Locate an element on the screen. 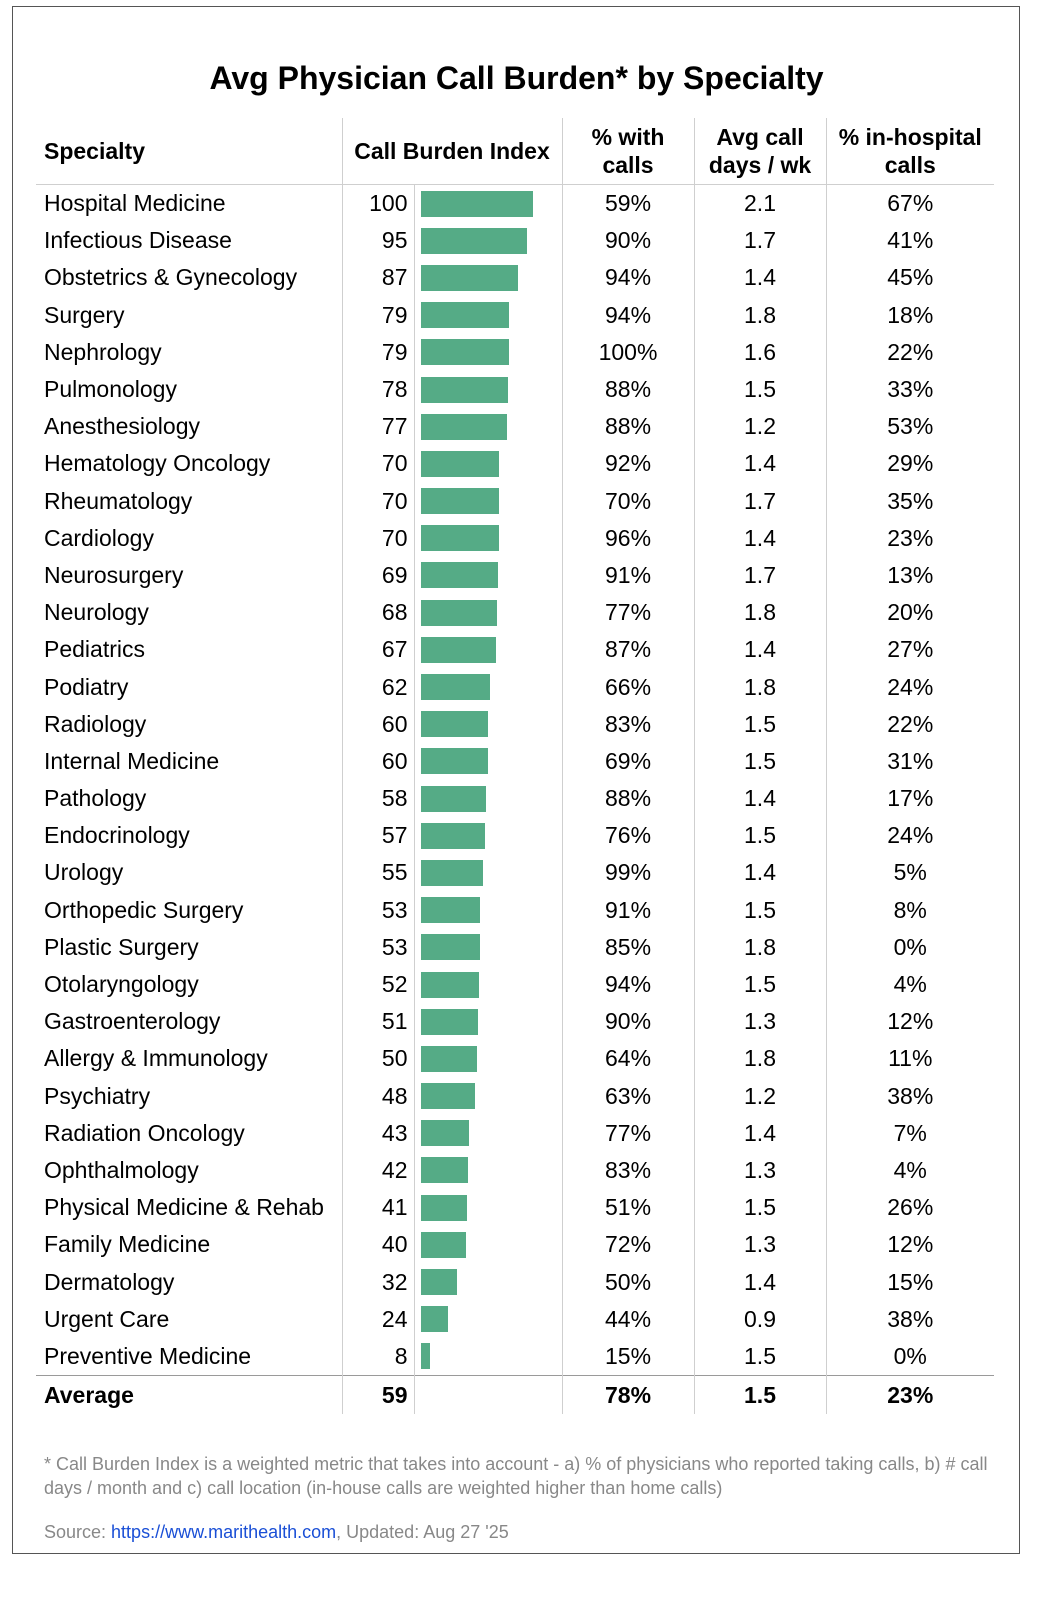 This screenshot has height=1600, width=1052. specialty-cell: Neurology is located at coordinates (96, 612).